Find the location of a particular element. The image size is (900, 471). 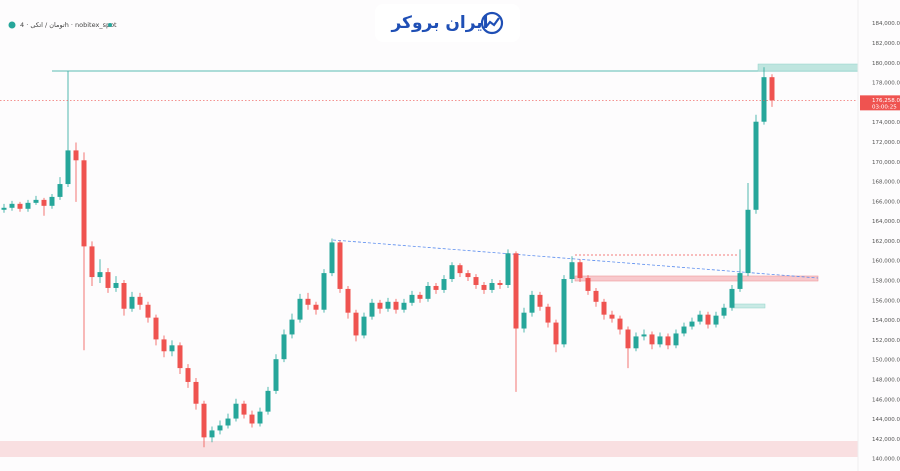

y-tick-label: 182,000.00 is located at coordinates (886, 44).